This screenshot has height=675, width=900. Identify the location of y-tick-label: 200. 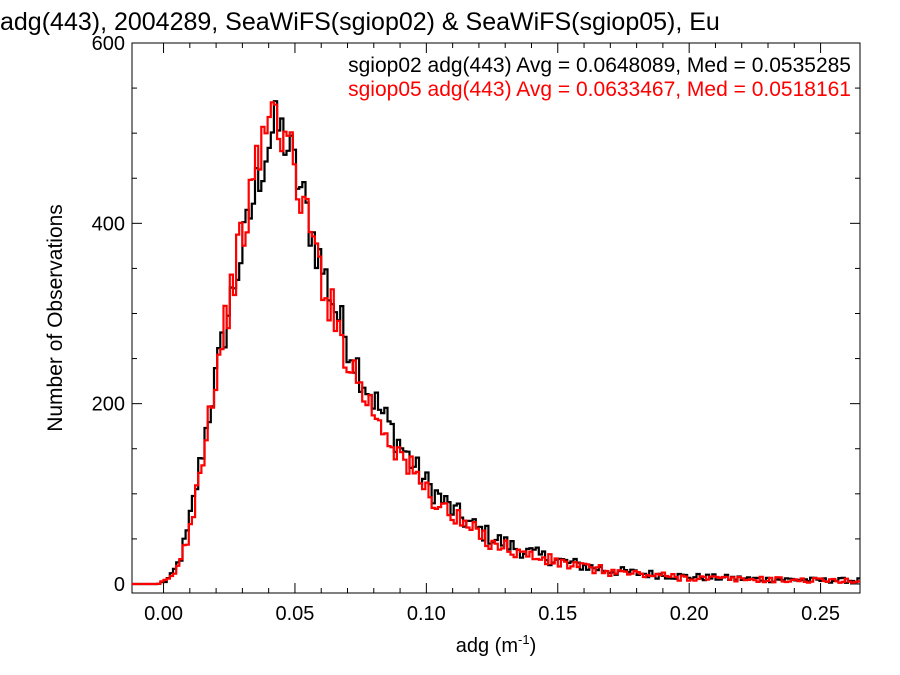
(108, 405).